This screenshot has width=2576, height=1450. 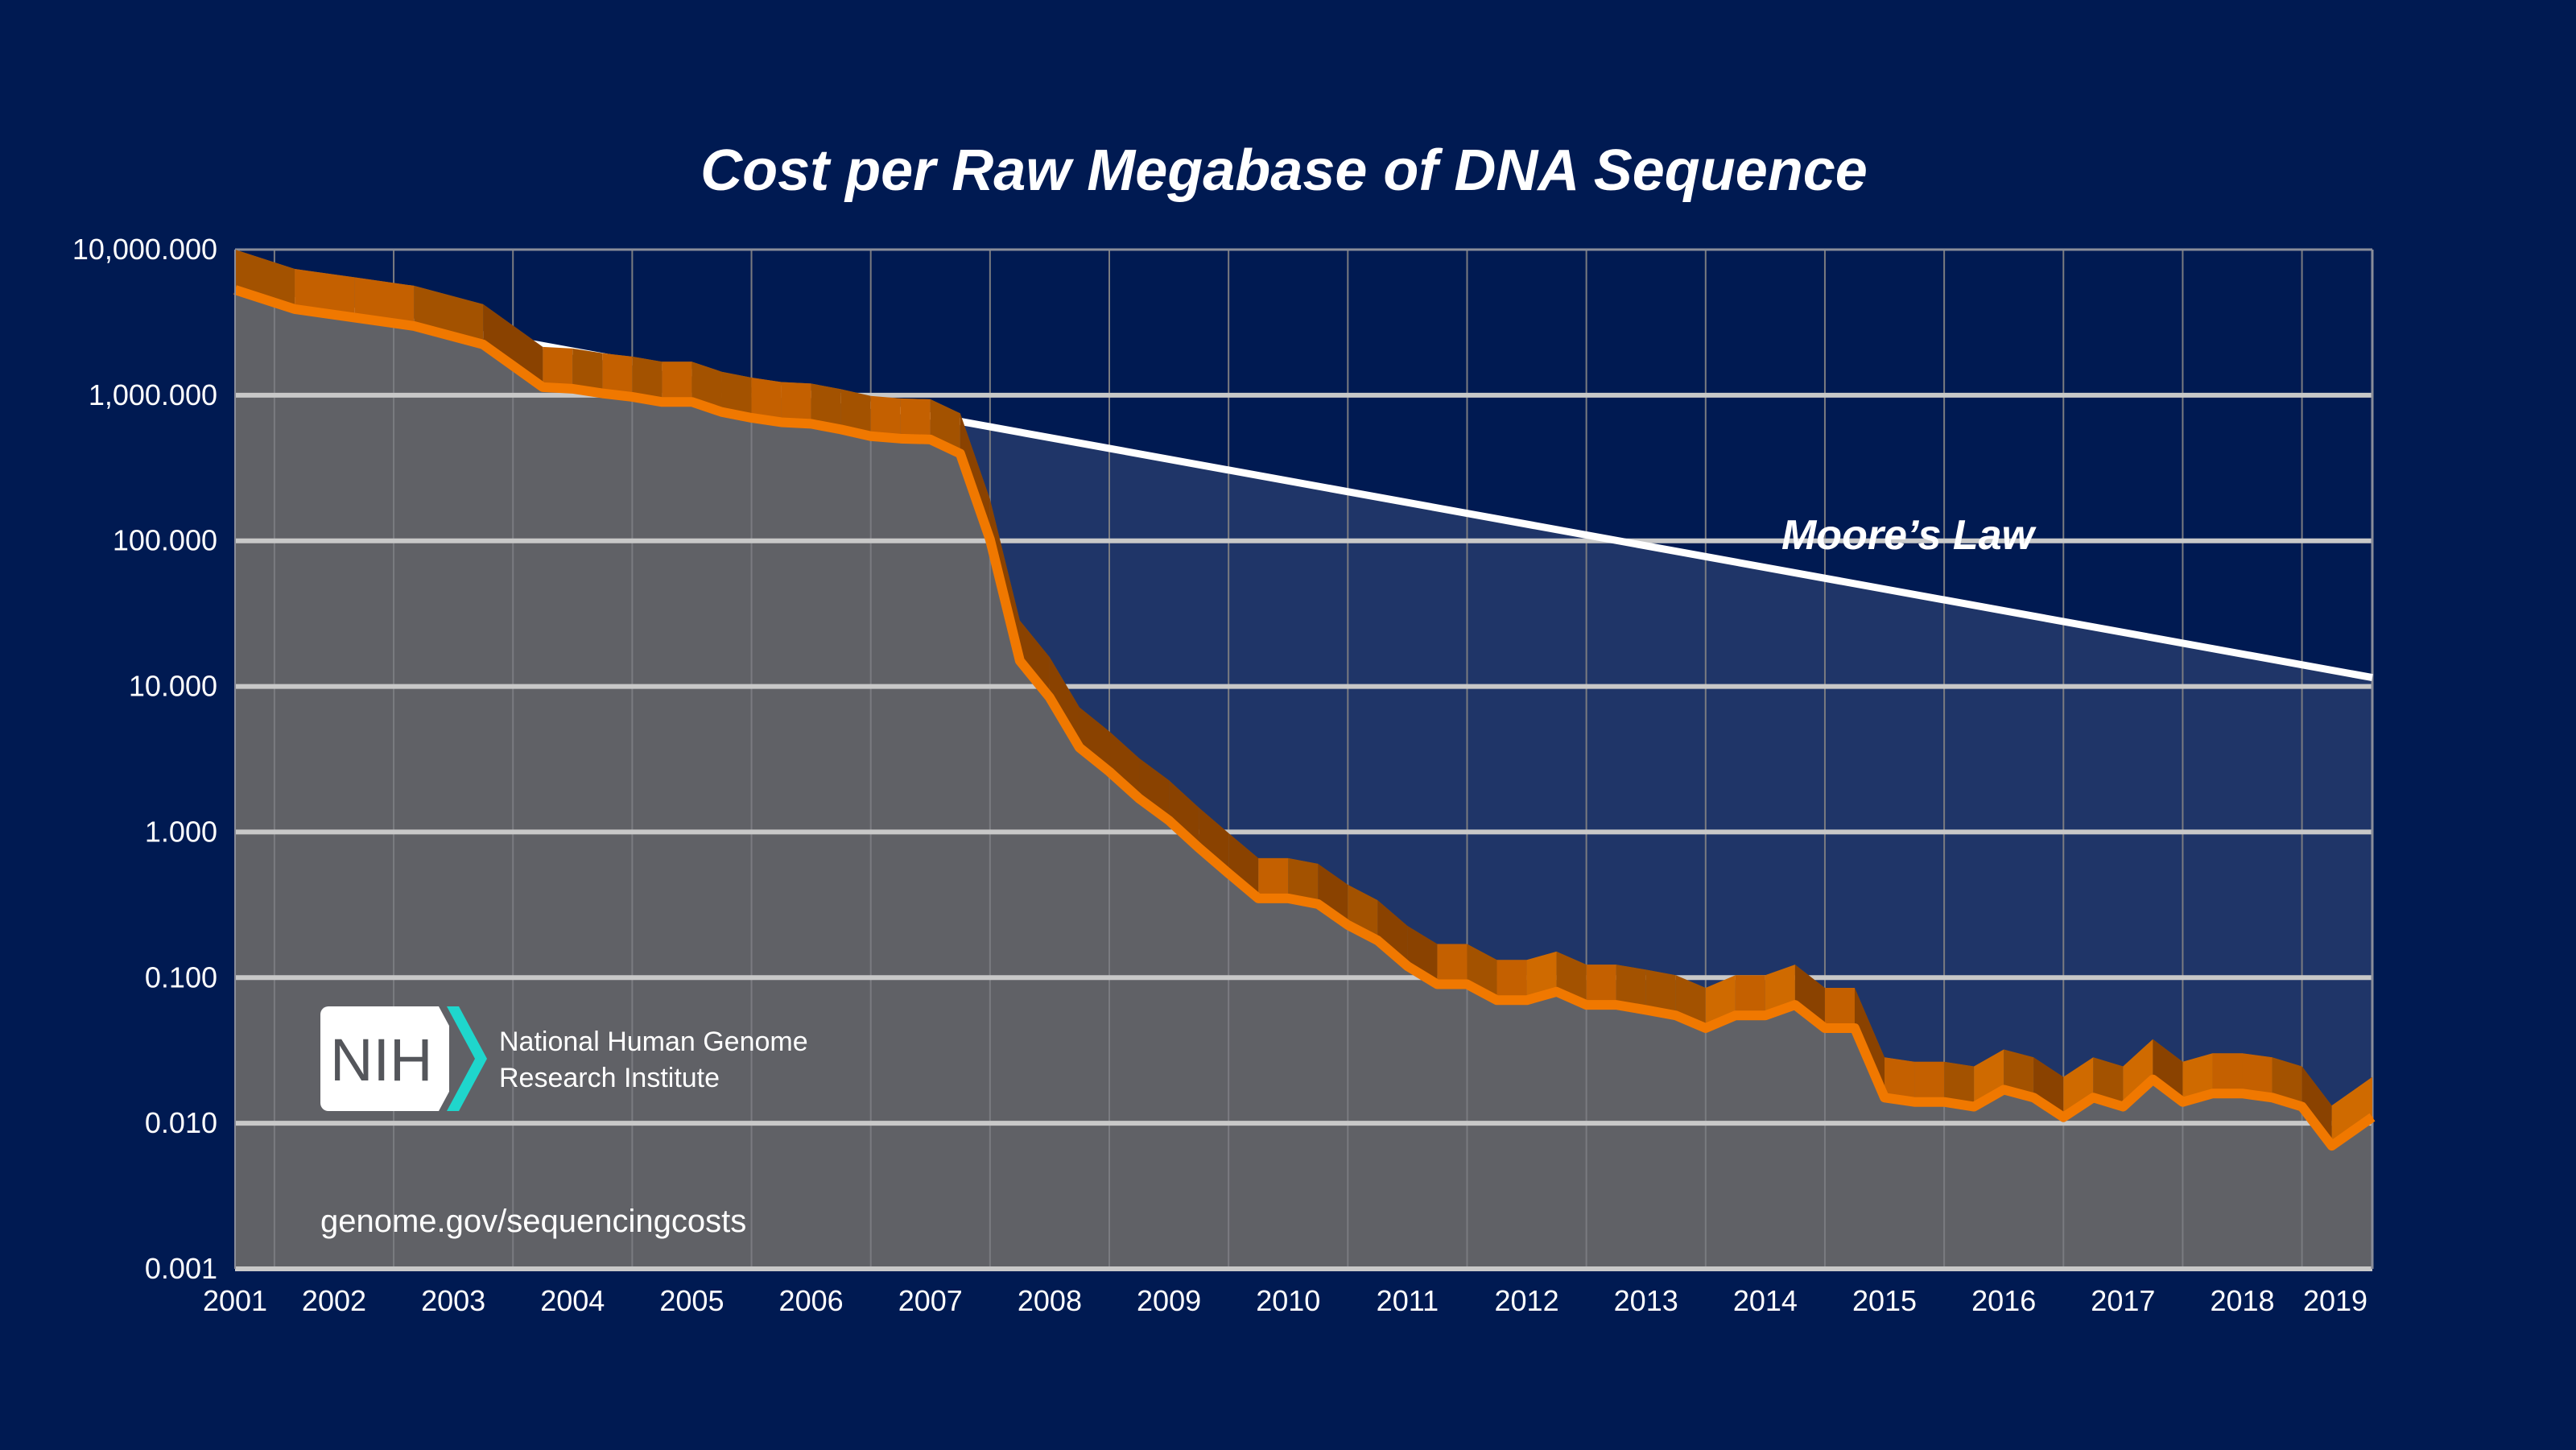 I want to click on y-tick-label: 1,000.000, so click(x=153, y=394).